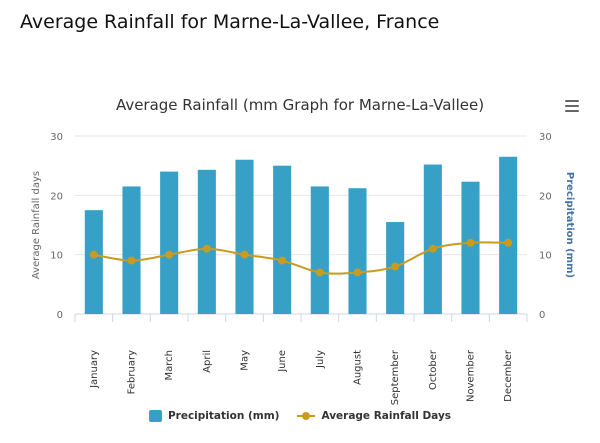  What do you see at coordinates (572, 106) in the screenshot?
I see `hamburger-menu-icon` at bounding box center [572, 106].